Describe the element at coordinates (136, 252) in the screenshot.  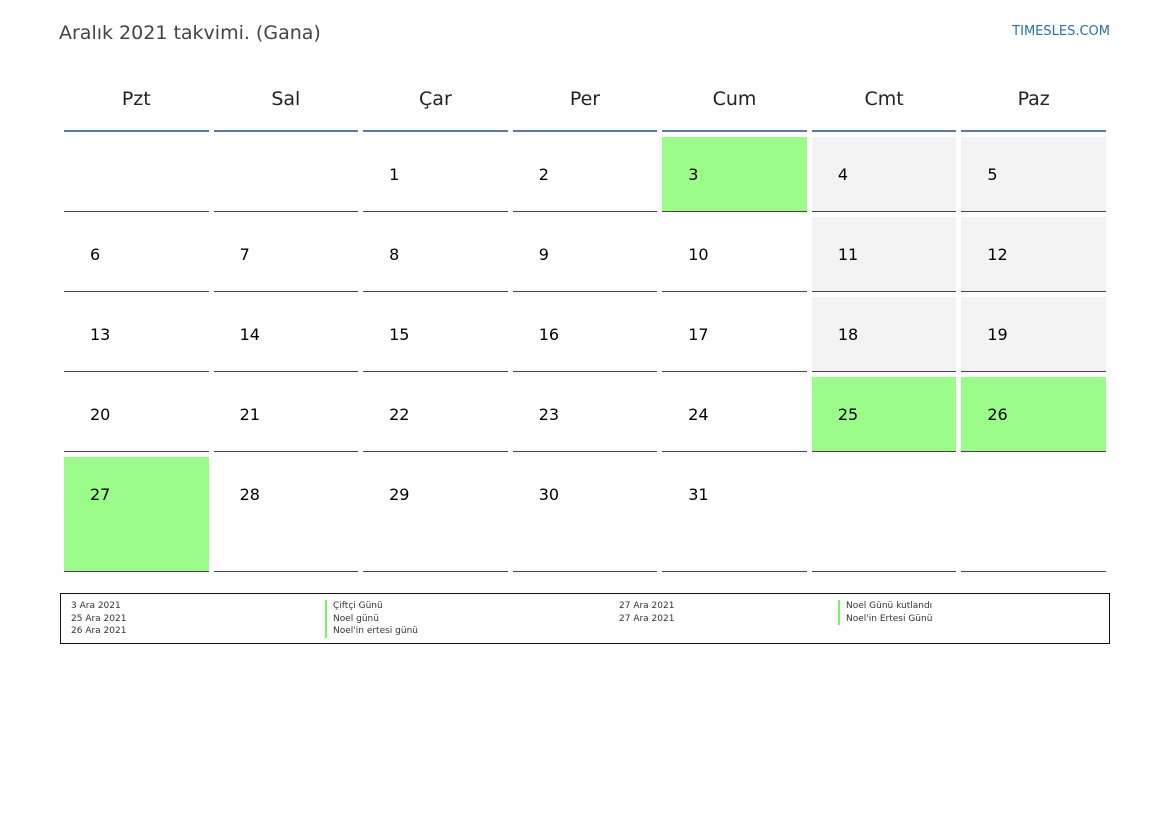
I see `day-cell: 6` at that location.